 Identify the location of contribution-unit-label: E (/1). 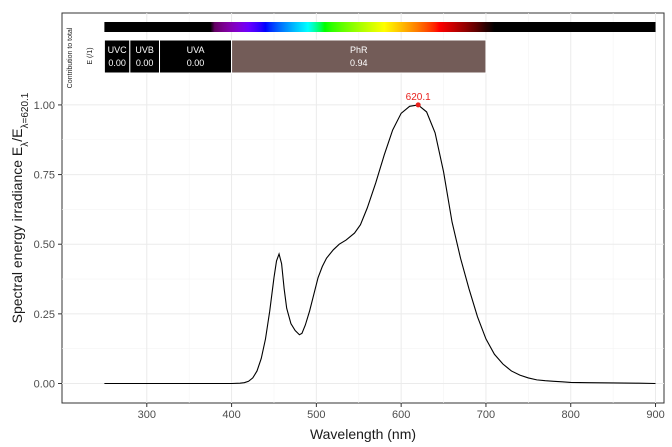
(90, 55).